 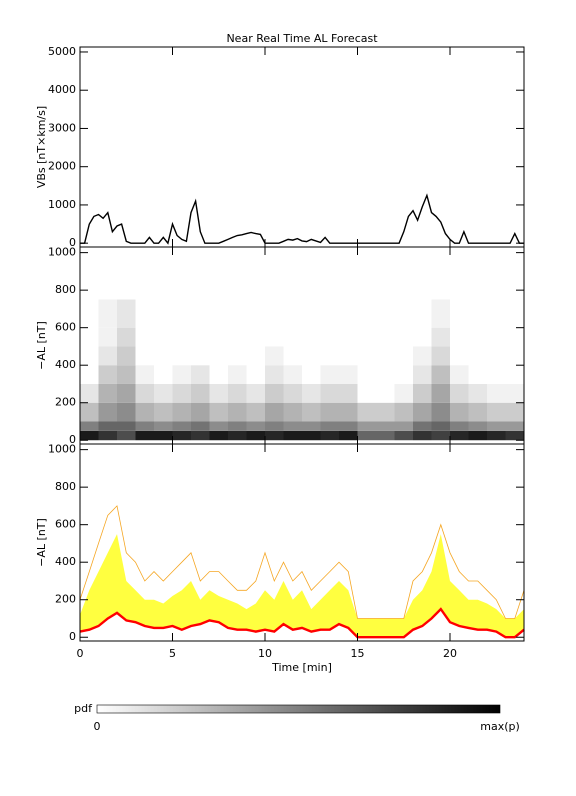 What do you see at coordinates (65, 364) in the screenshot?
I see `y-tick-label: 400` at bounding box center [65, 364].